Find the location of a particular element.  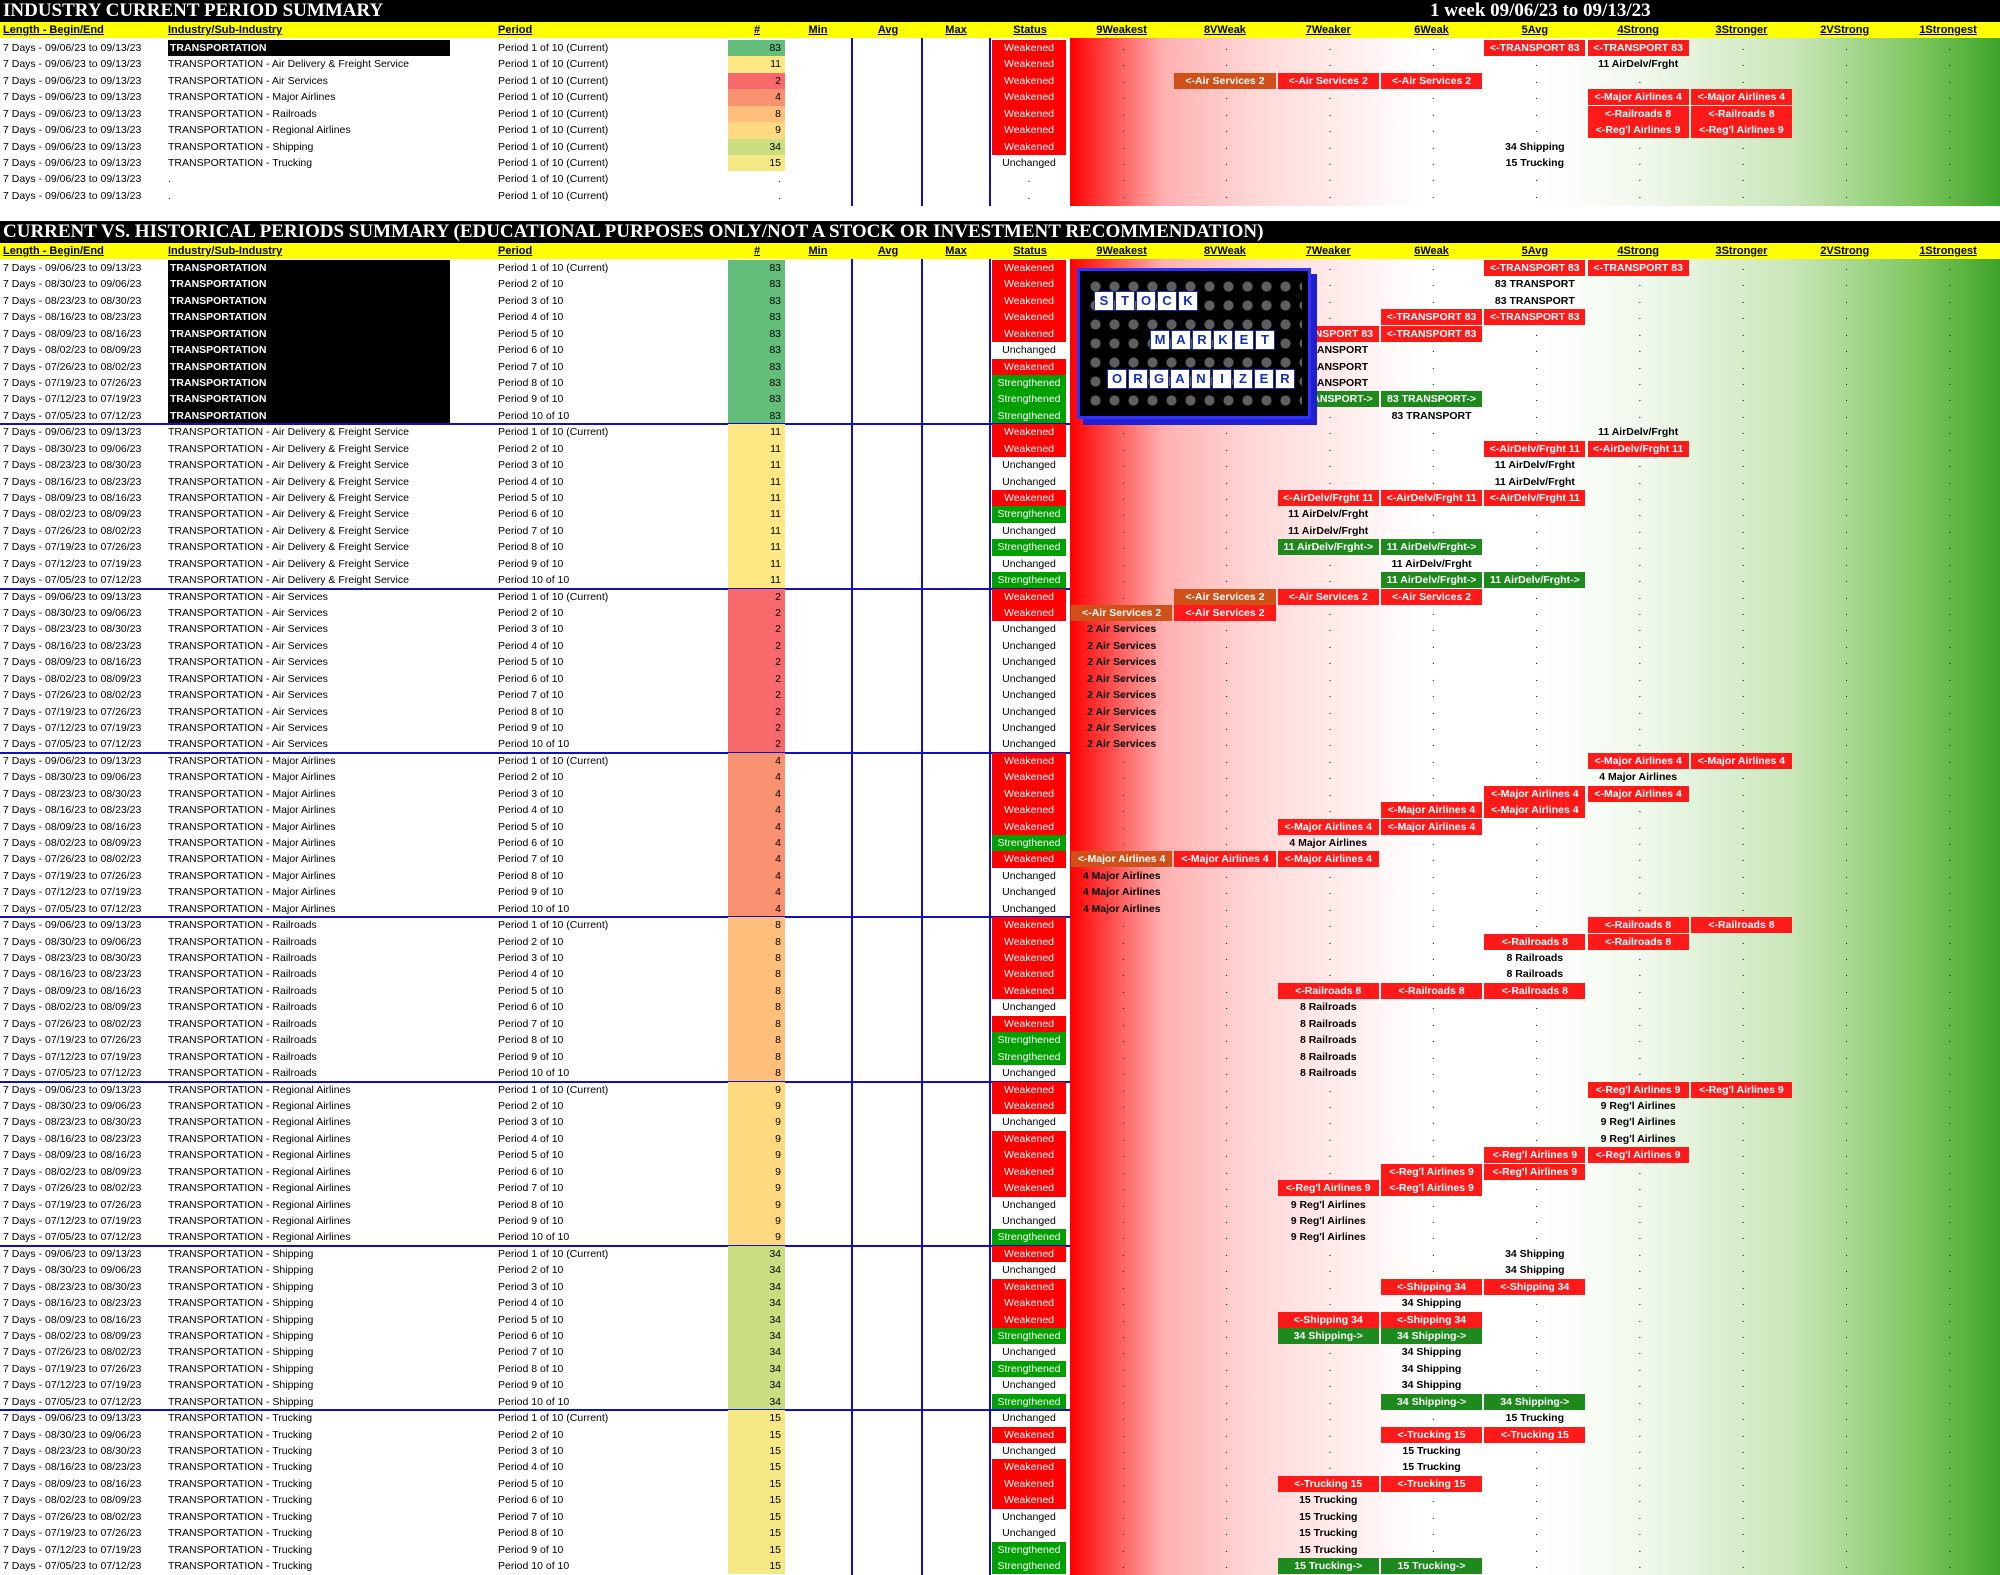

industry-name: TRANSPORTATION is located at coordinates (309, 334).